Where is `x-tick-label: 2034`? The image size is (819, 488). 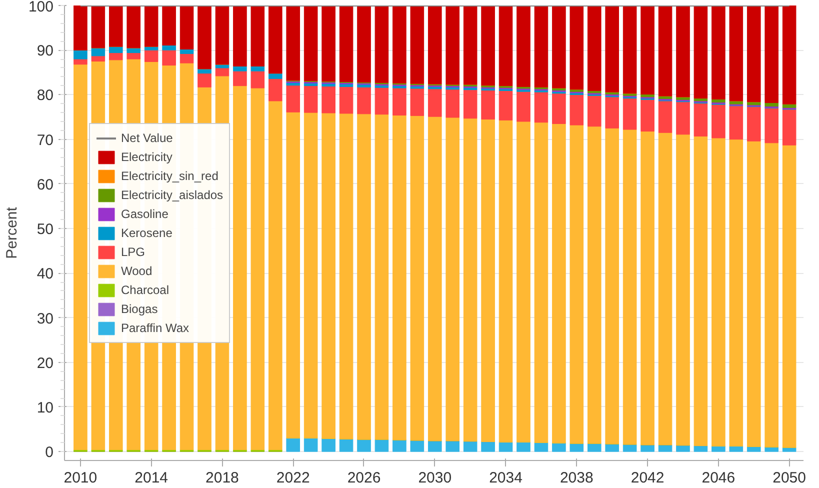
x-tick-label: 2034 is located at coordinates (505, 478).